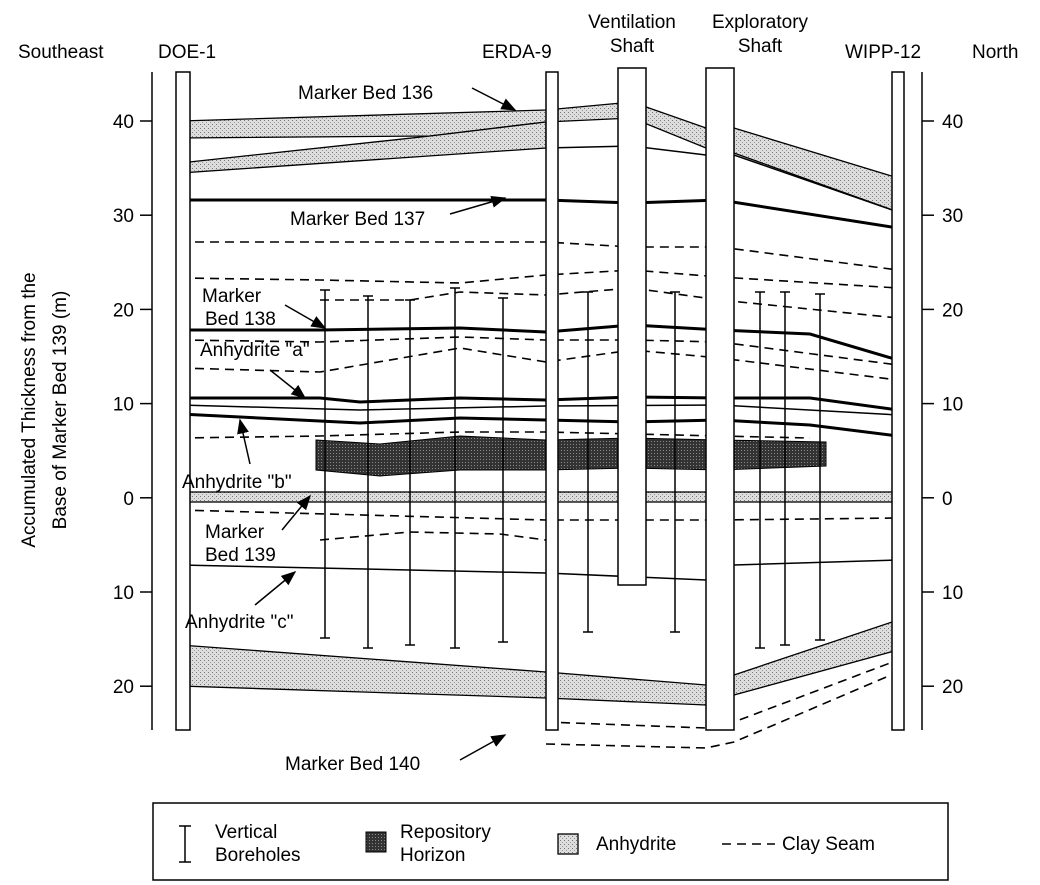 This screenshot has width=1040, height=885. I want to click on well-label: WIPP-12, so click(883, 52).